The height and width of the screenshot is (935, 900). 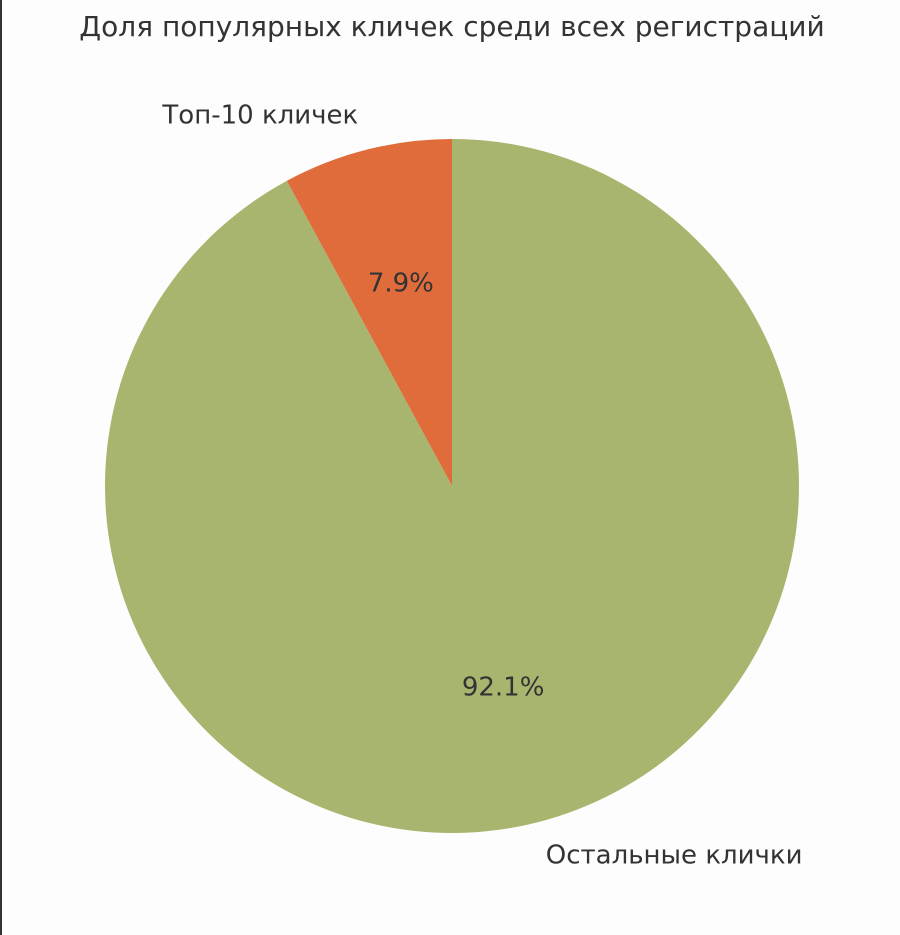 What do you see at coordinates (259, 115) in the screenshot?
I see `slice-label: Топ-10 кличек` at bounding box center [259, 115].